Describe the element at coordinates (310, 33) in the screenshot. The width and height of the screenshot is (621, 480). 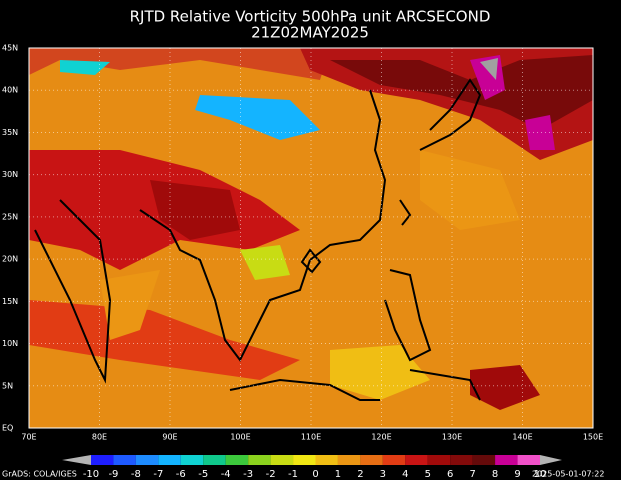
I see `subtitle: 21Z02MAY2025` at that location.